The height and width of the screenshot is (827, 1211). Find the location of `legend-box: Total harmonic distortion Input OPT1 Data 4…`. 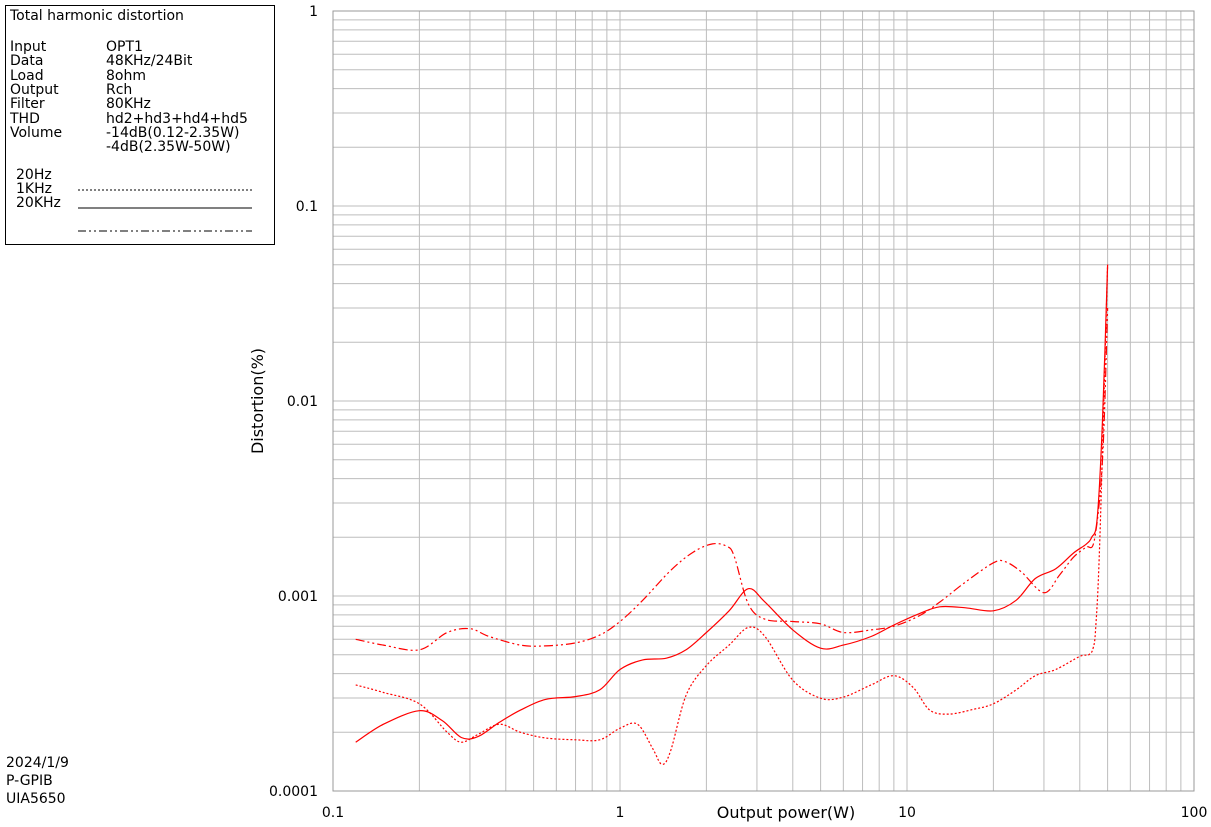

legend-box: Total harmonic distortion Input OPT1 Data 4… is located at coordinates (140, 125).